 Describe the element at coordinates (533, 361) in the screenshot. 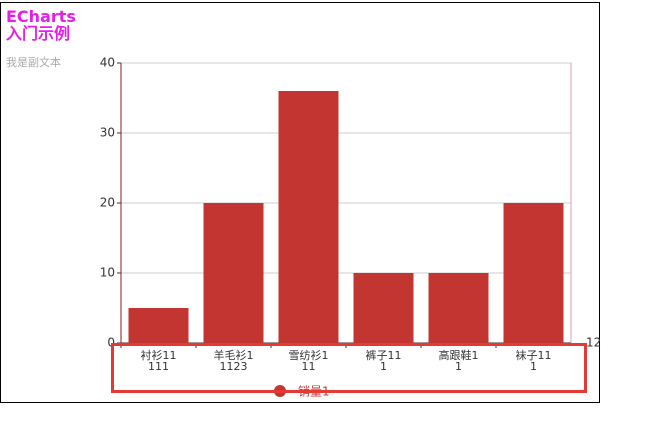

I see `x-tick-label: 袜子11 1` at that location.